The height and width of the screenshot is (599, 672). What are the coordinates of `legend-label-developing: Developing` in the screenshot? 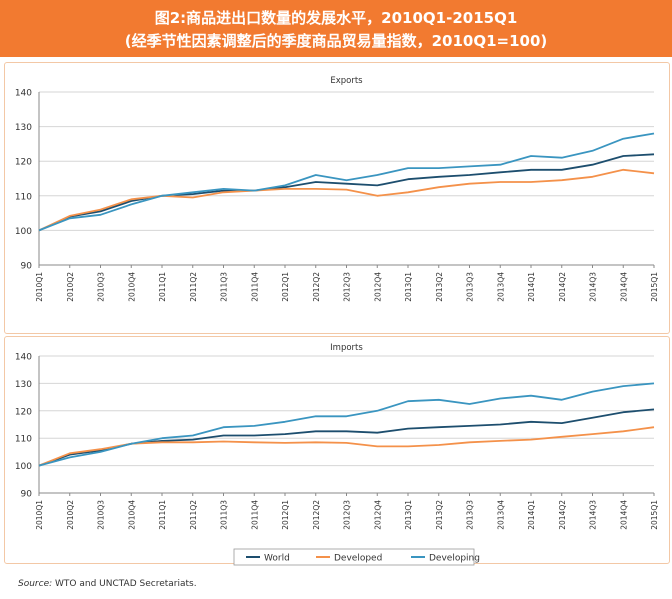 It's located at (454, 559).